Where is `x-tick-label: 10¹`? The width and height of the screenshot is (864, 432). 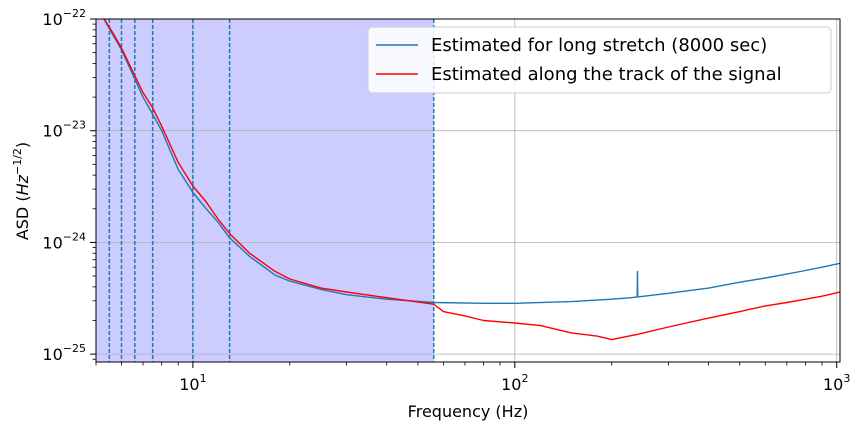
x-tick-label: 10¹ is located at coordinates (192, 383).